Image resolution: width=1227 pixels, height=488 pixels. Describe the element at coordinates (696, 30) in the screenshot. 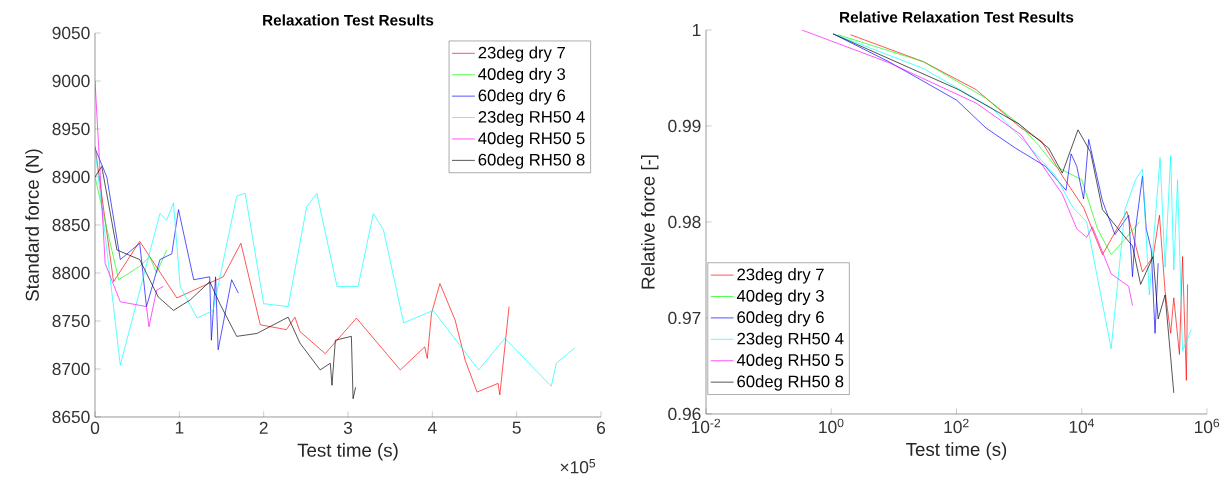

I see `y-tick-label: 1` at that location.